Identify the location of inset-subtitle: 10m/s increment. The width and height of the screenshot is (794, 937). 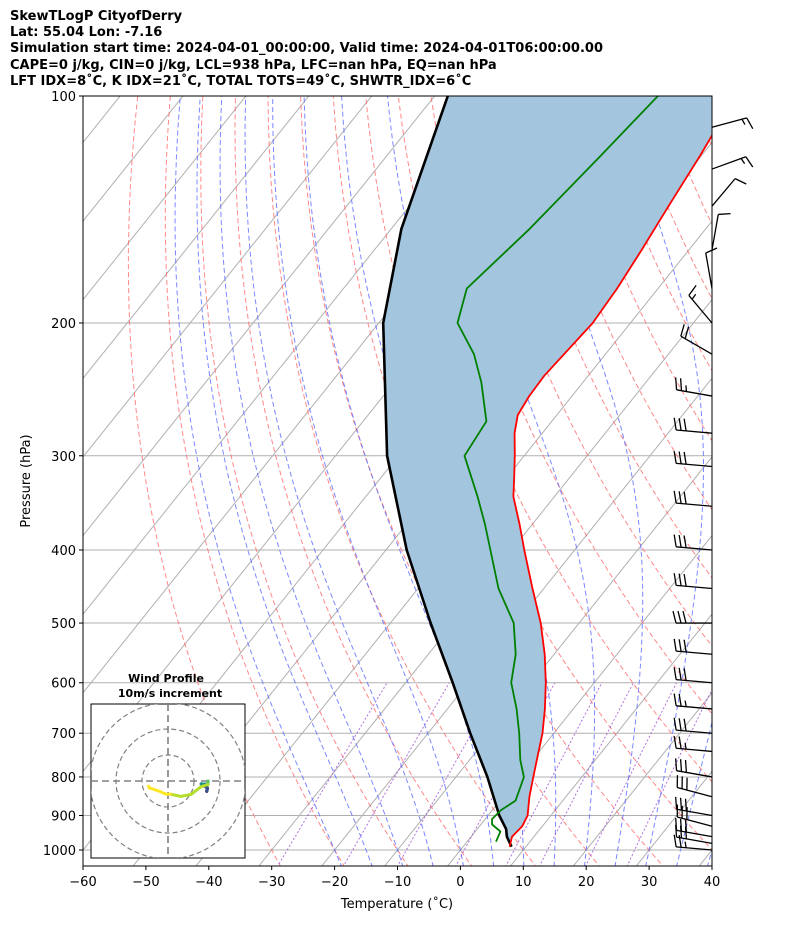
(170, 693).